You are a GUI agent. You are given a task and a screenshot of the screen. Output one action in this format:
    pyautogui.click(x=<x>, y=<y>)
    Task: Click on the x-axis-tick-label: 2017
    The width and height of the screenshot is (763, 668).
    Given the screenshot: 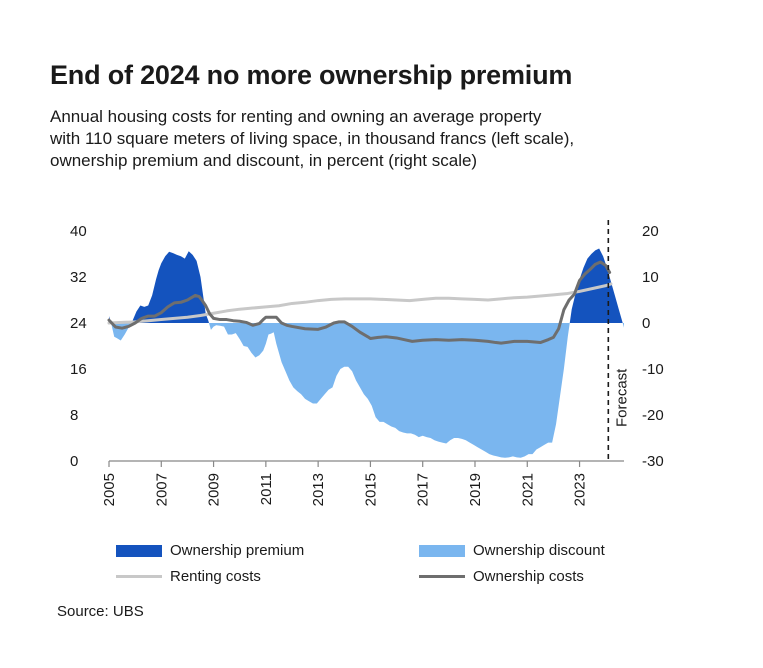 What is the action you would take?
    pyautogui.click(x=423, y=489)
    